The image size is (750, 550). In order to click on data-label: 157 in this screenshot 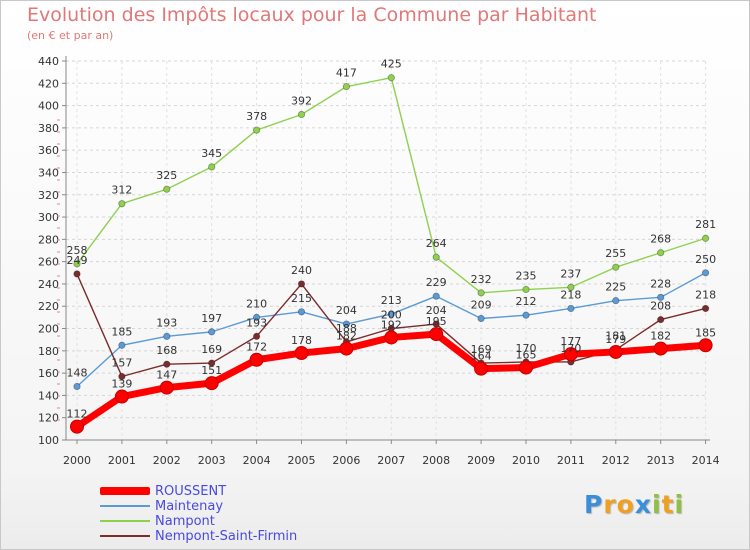, I will do `click(121, 362)`.